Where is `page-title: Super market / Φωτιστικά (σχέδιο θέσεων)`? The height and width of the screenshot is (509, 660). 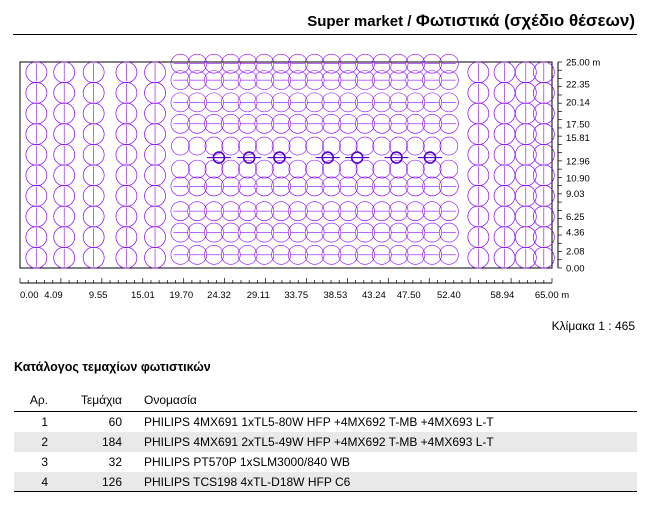
page-title: Super market / Φωτιστικά (σχέδιο θέσεων) is located at coordinates (471, 21).